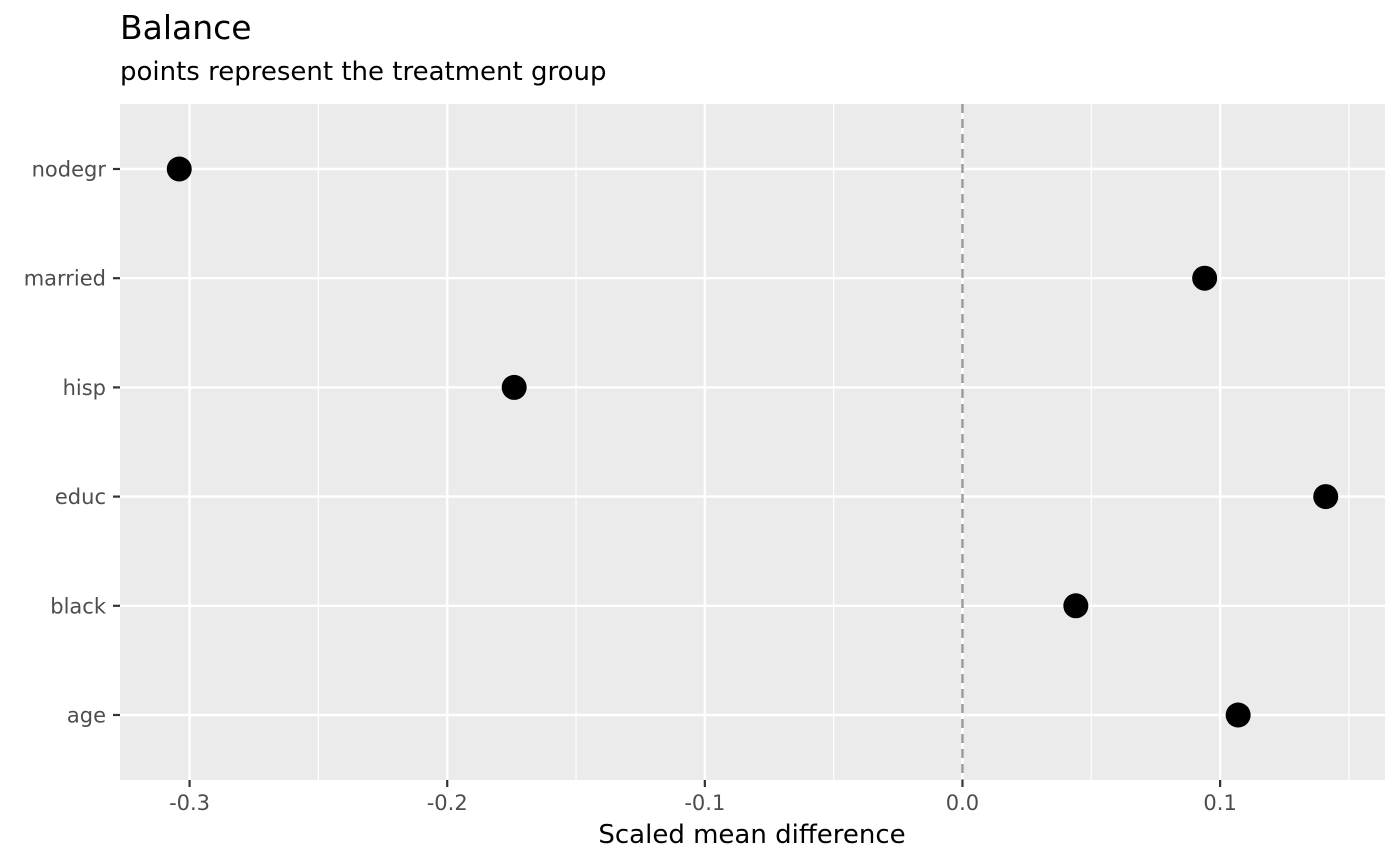 This screenshot has height=865, width=1400. I want to click on data-point-nodegr, so click(179, 169).